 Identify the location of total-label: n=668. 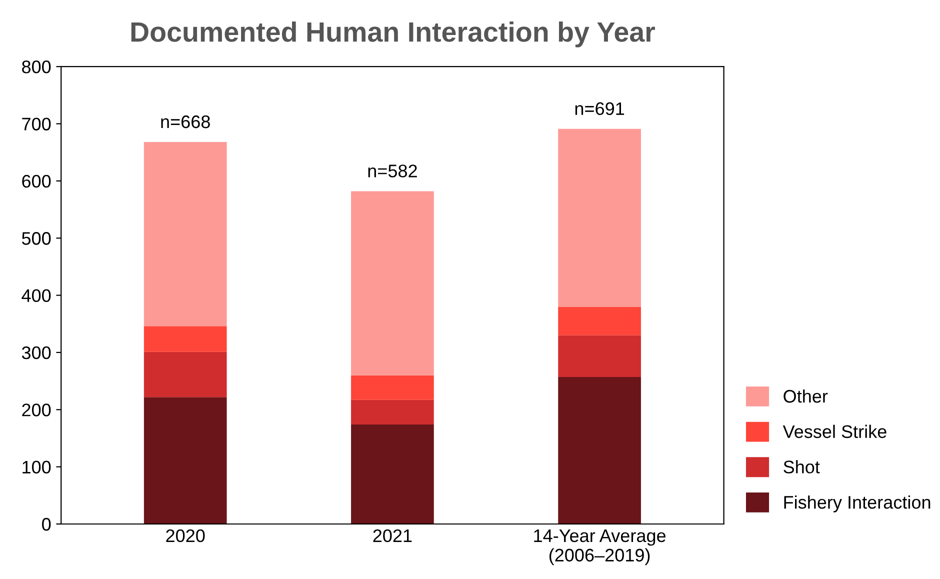
(185, 121).